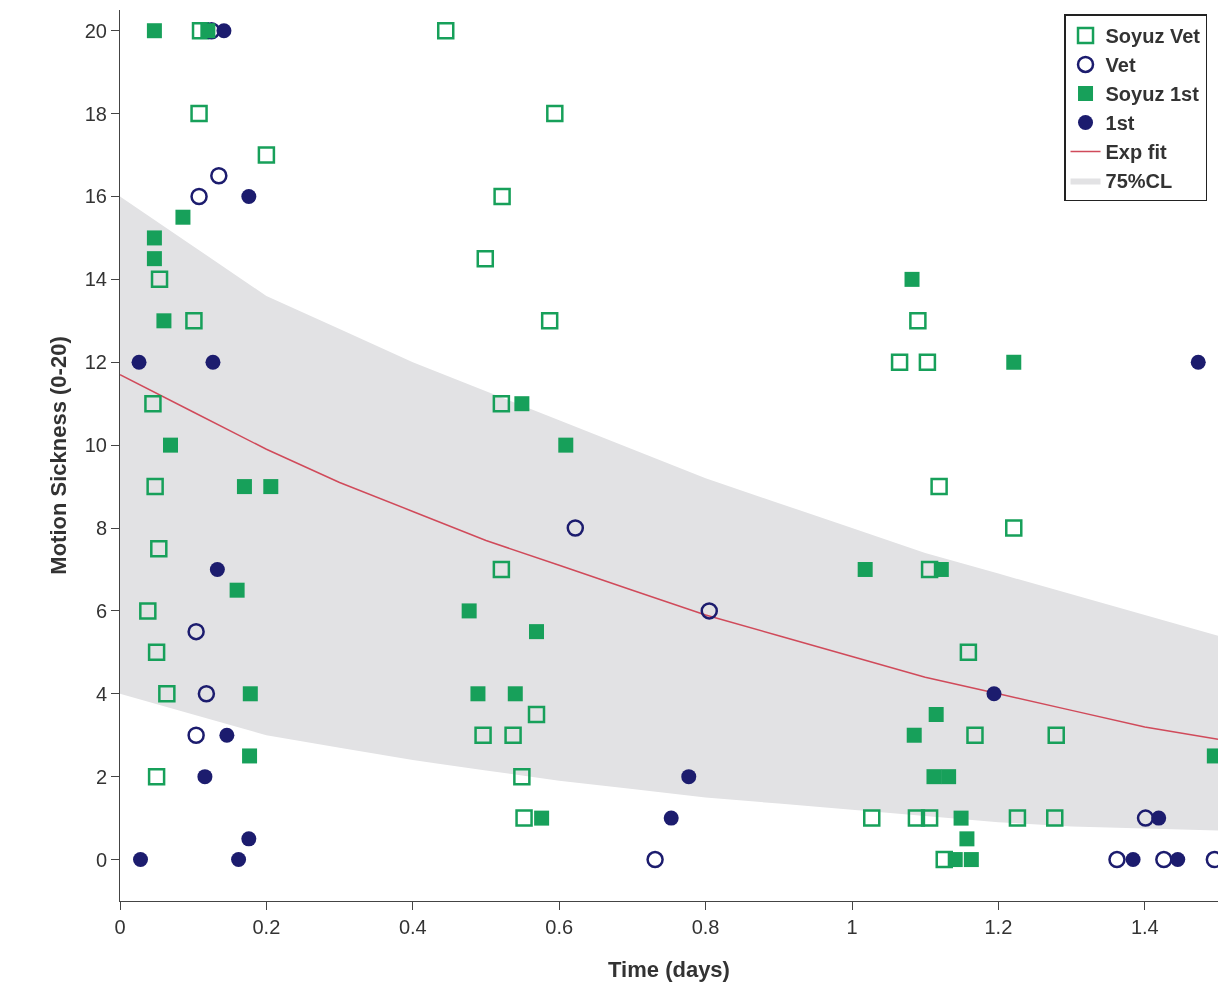 This screenshot has height=1001, width=1230. Describe the element at coordinates (412, 927) in the screenshot. I see `x-tick-label: 0.4` at that location.